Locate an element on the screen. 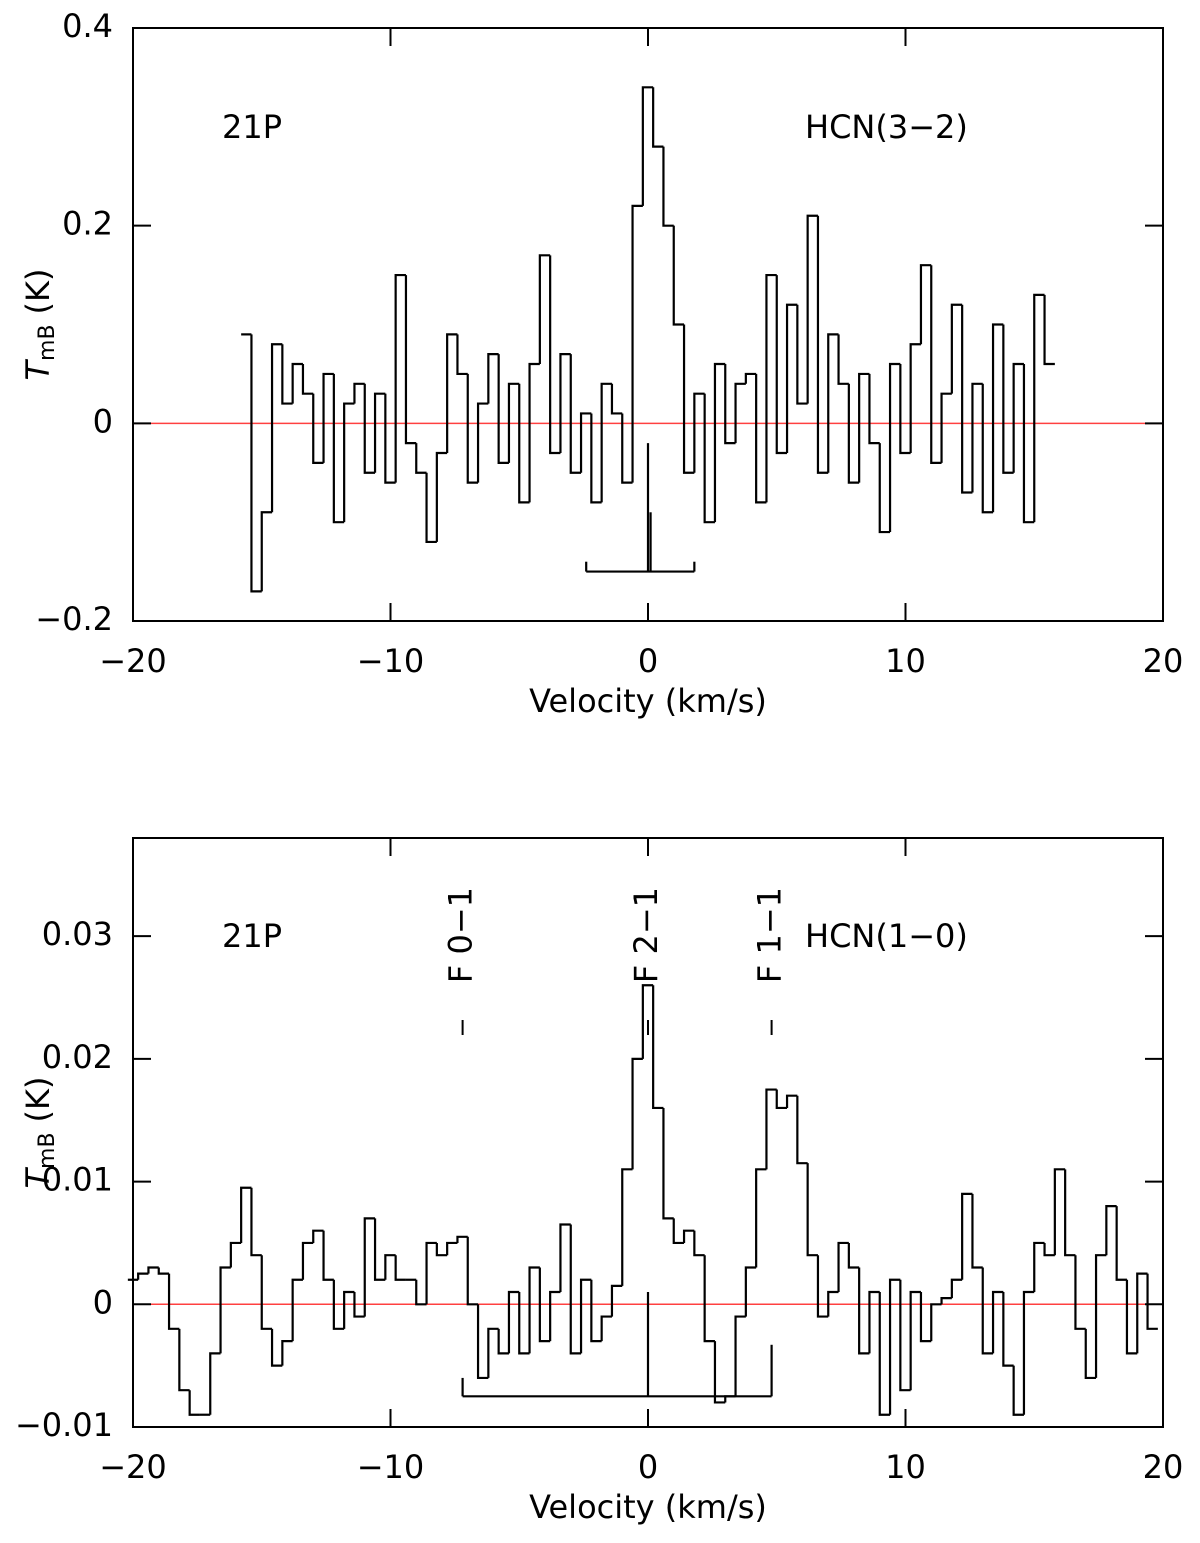 The width and height of the screenshot is (1200, 1543). hyperfine-label: F 2−1 is located at coordinates (646, 935).